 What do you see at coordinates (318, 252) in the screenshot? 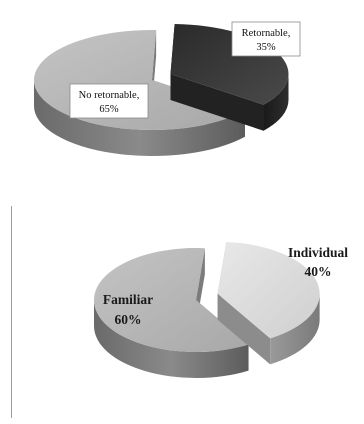
I see `pie2-label-individual-name: Individual` at bounding box center [318, 252].